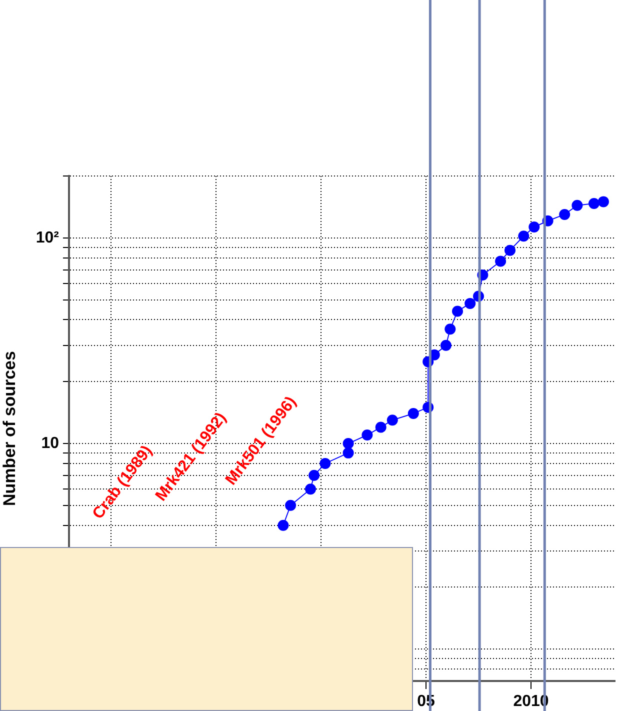 This screenshot has width=625, height=711. I want to click on y-tick-label: 10, so click(50, 443).